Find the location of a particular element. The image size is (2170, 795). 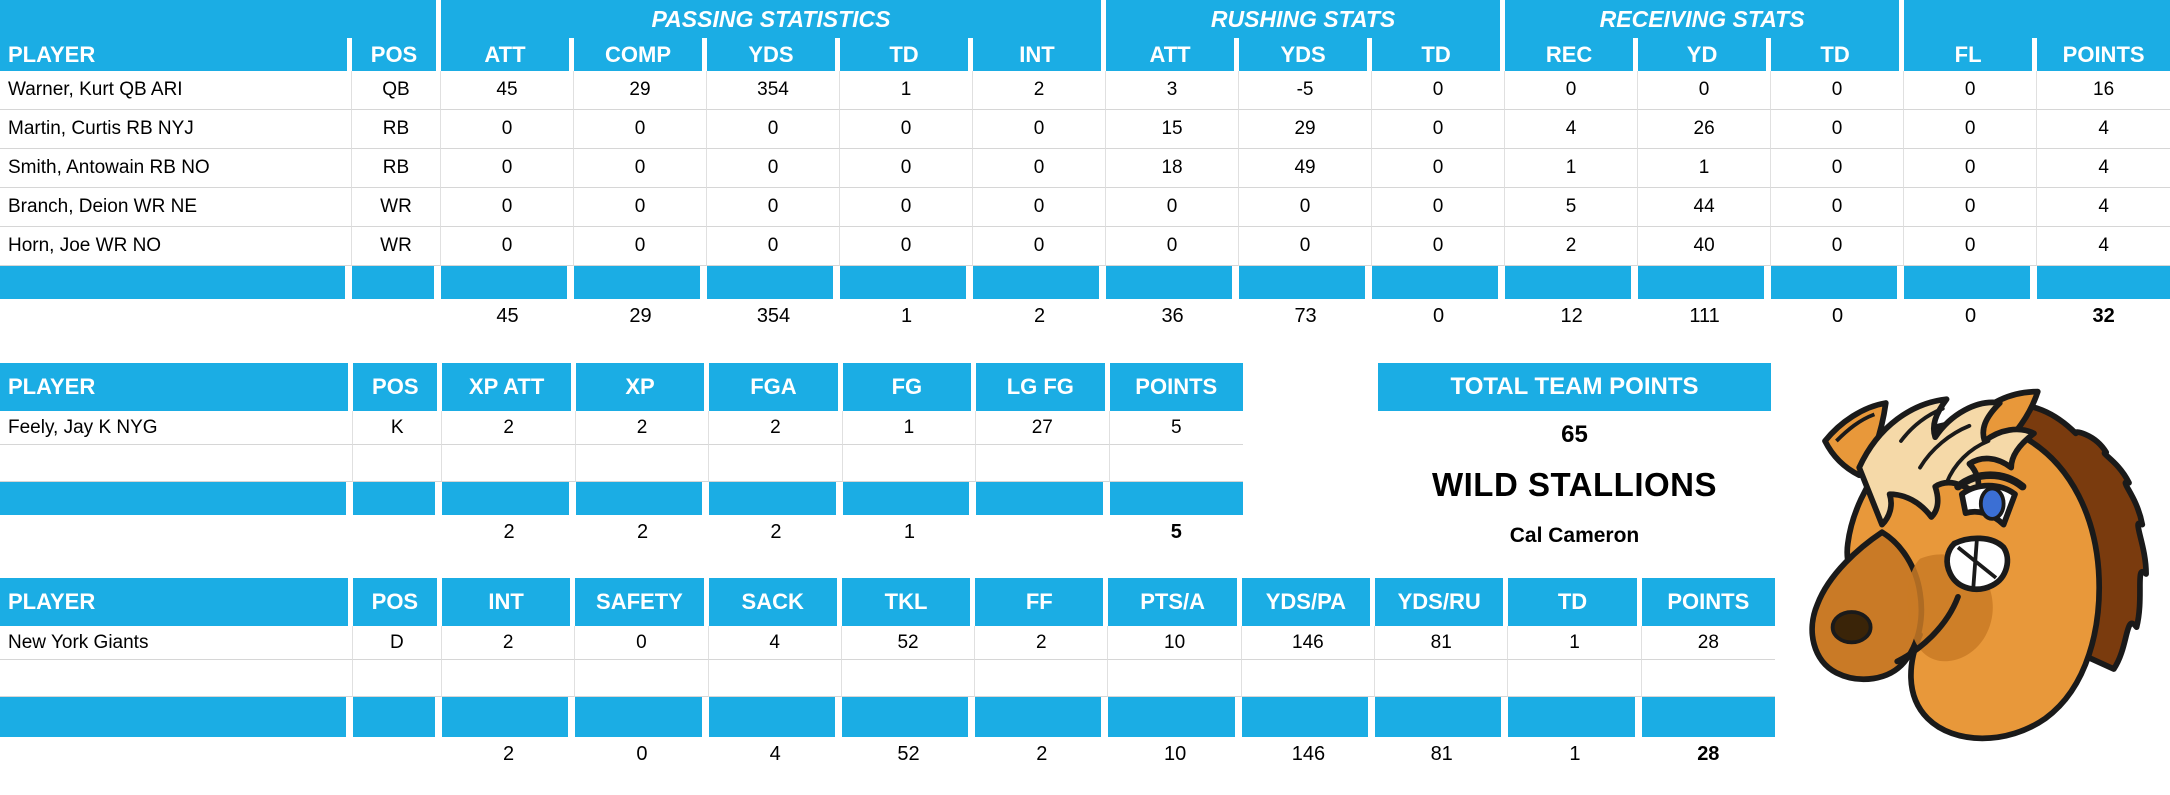

group-header-blank is located at coordinates (2037, 19).